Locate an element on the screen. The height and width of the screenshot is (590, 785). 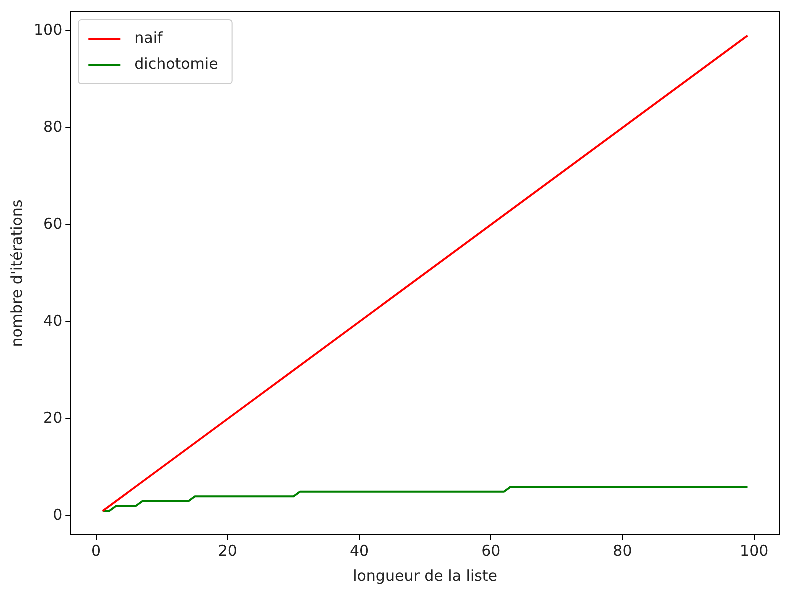
legend-label: dichotomie is located at coordinates (176, 63).